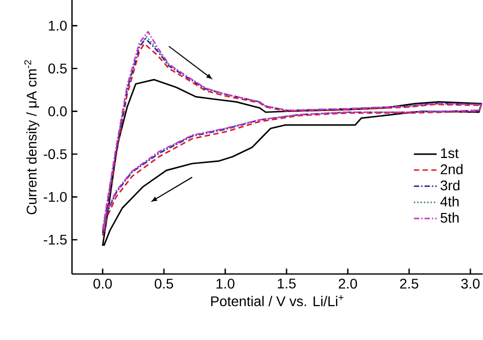  Describe the element at coordinates (57, 111) in the screenshot. I see `y-tick-label: 0.0` at that location.